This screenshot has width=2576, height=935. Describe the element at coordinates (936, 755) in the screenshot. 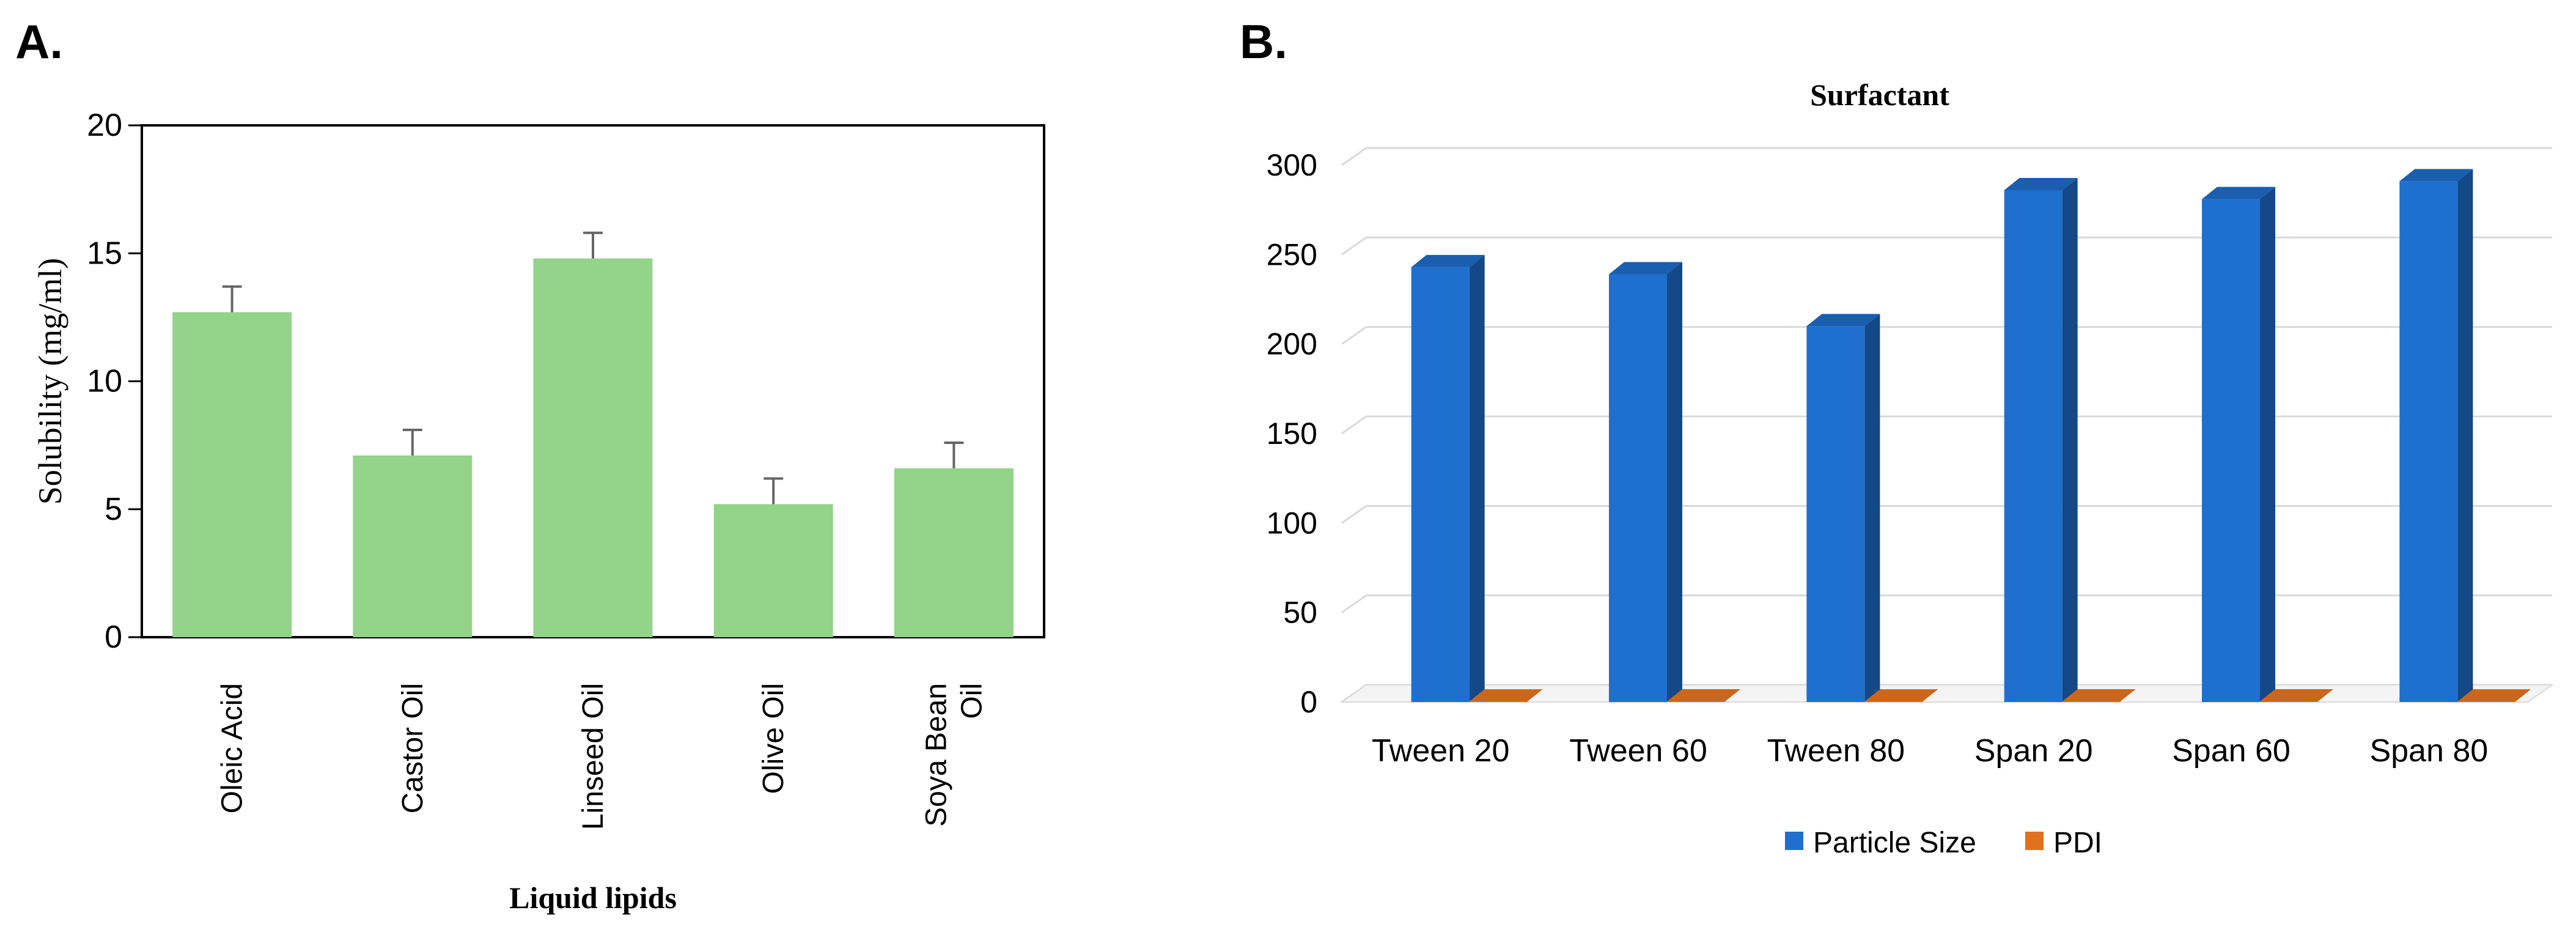

I see `x-tick-label-line: Soya Bean` at that location.